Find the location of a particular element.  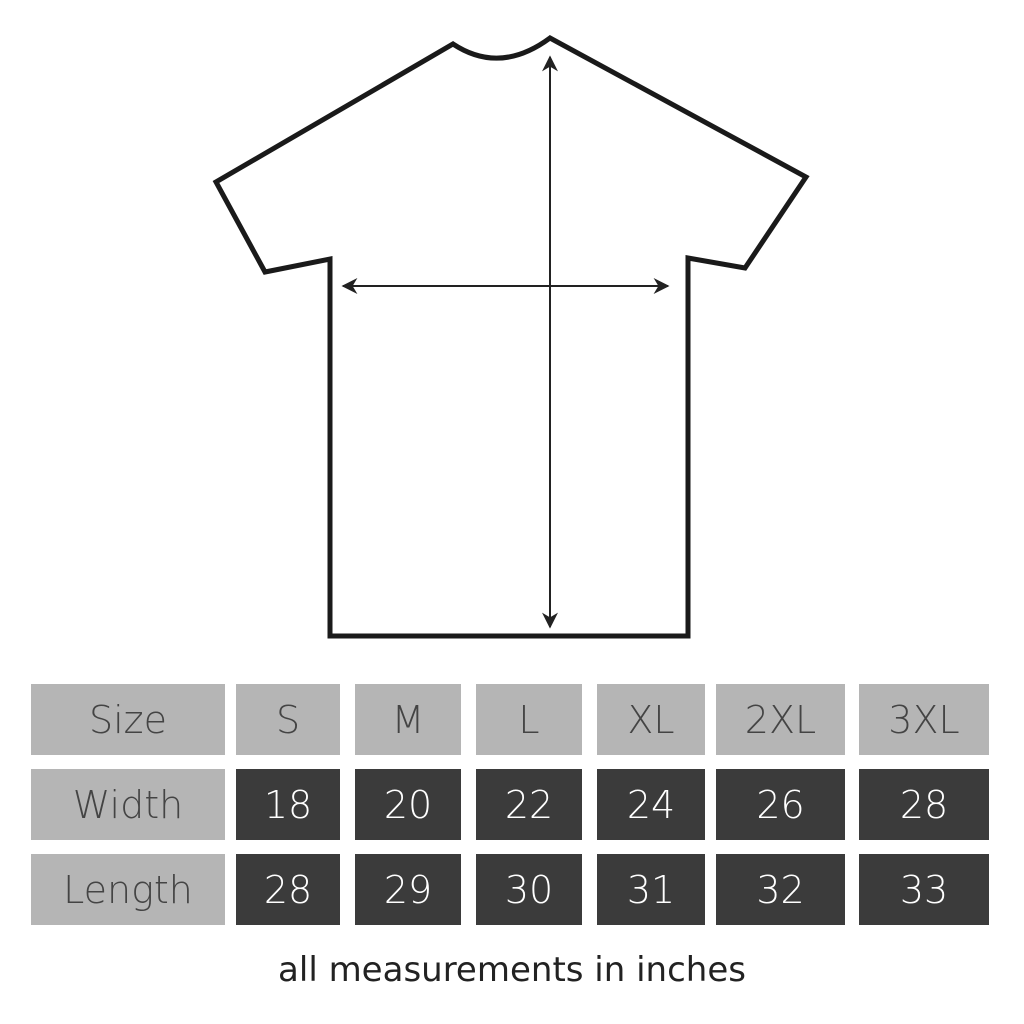

size-header-cell: S is located at coordinates (288, 719).